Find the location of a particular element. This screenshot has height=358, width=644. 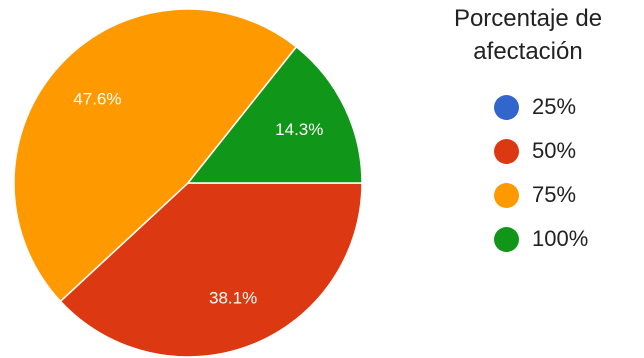

legend-label-50: 50% is located at coordinates (554, 150).